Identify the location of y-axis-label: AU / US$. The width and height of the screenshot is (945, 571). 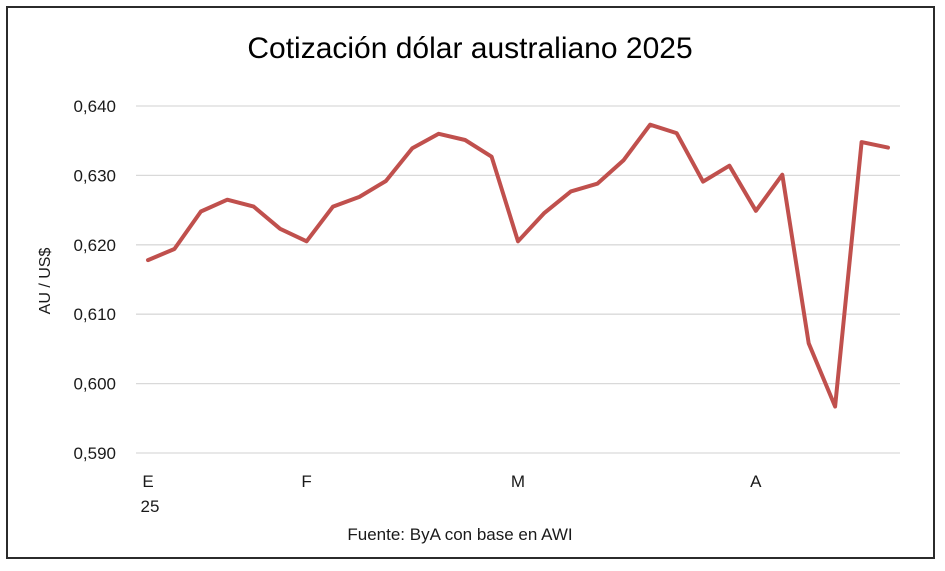
(45, 281).